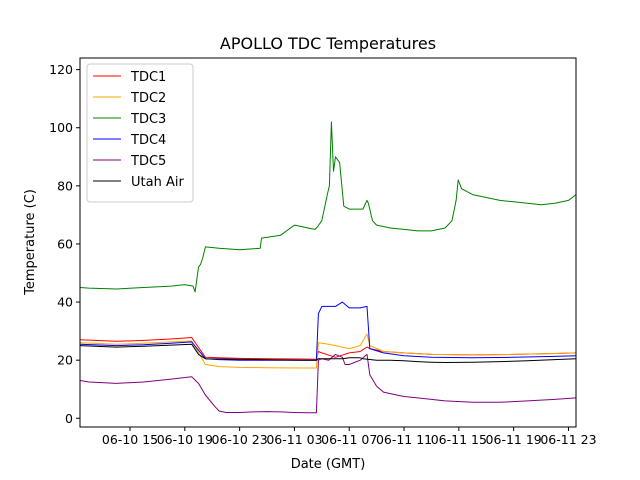 This screenshot has height=480, width=640. Describe the element at coordinates (328, 43) in the screenshot. I see `chart-title: APOLLO TDC Temperatures` at that location.